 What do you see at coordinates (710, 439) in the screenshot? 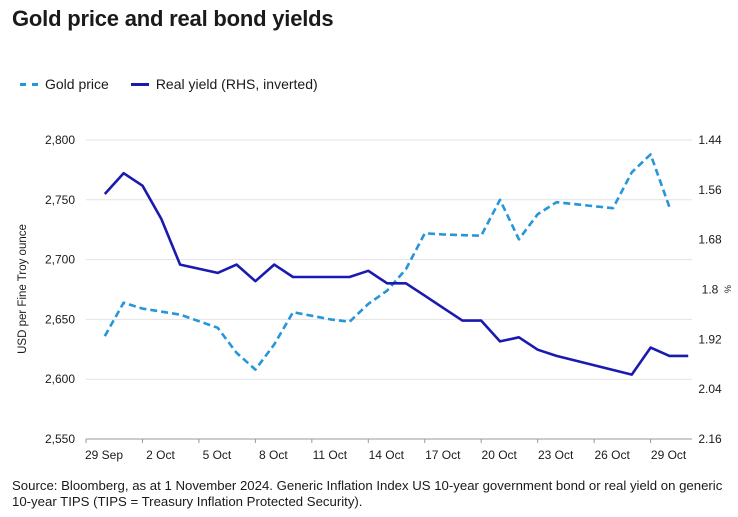
I see `y2-tick-label: 2.16` at bounding box center [710, 439].